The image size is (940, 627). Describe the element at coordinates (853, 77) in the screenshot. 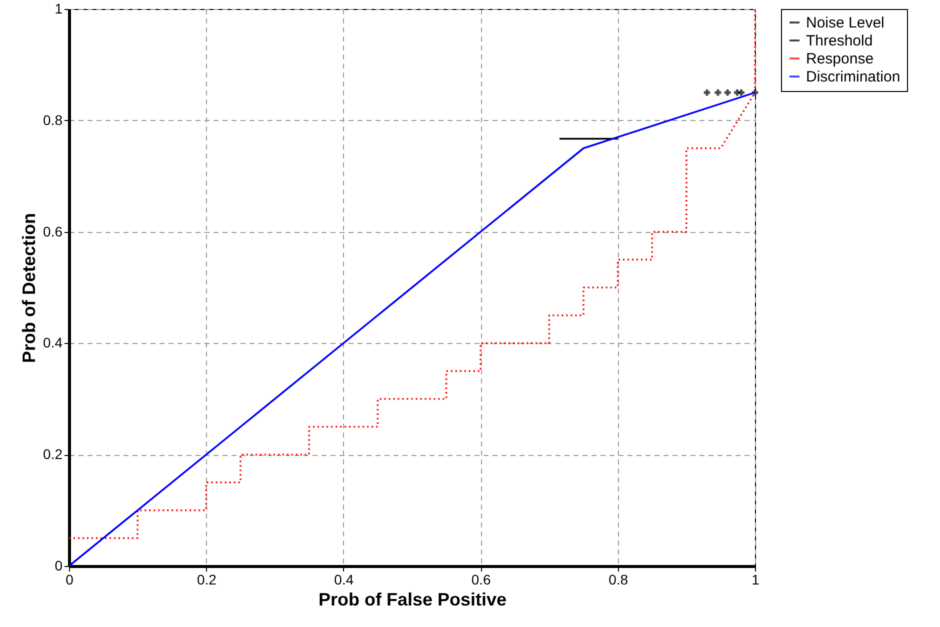

I see `legend-label: Discrimination` at that location.